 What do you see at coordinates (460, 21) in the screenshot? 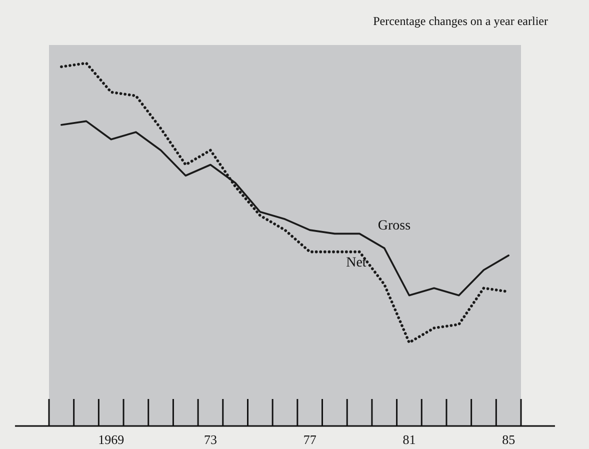
I see `y-axis-title: Percentage changes on a year earlier` at bounding box center [460, 21].